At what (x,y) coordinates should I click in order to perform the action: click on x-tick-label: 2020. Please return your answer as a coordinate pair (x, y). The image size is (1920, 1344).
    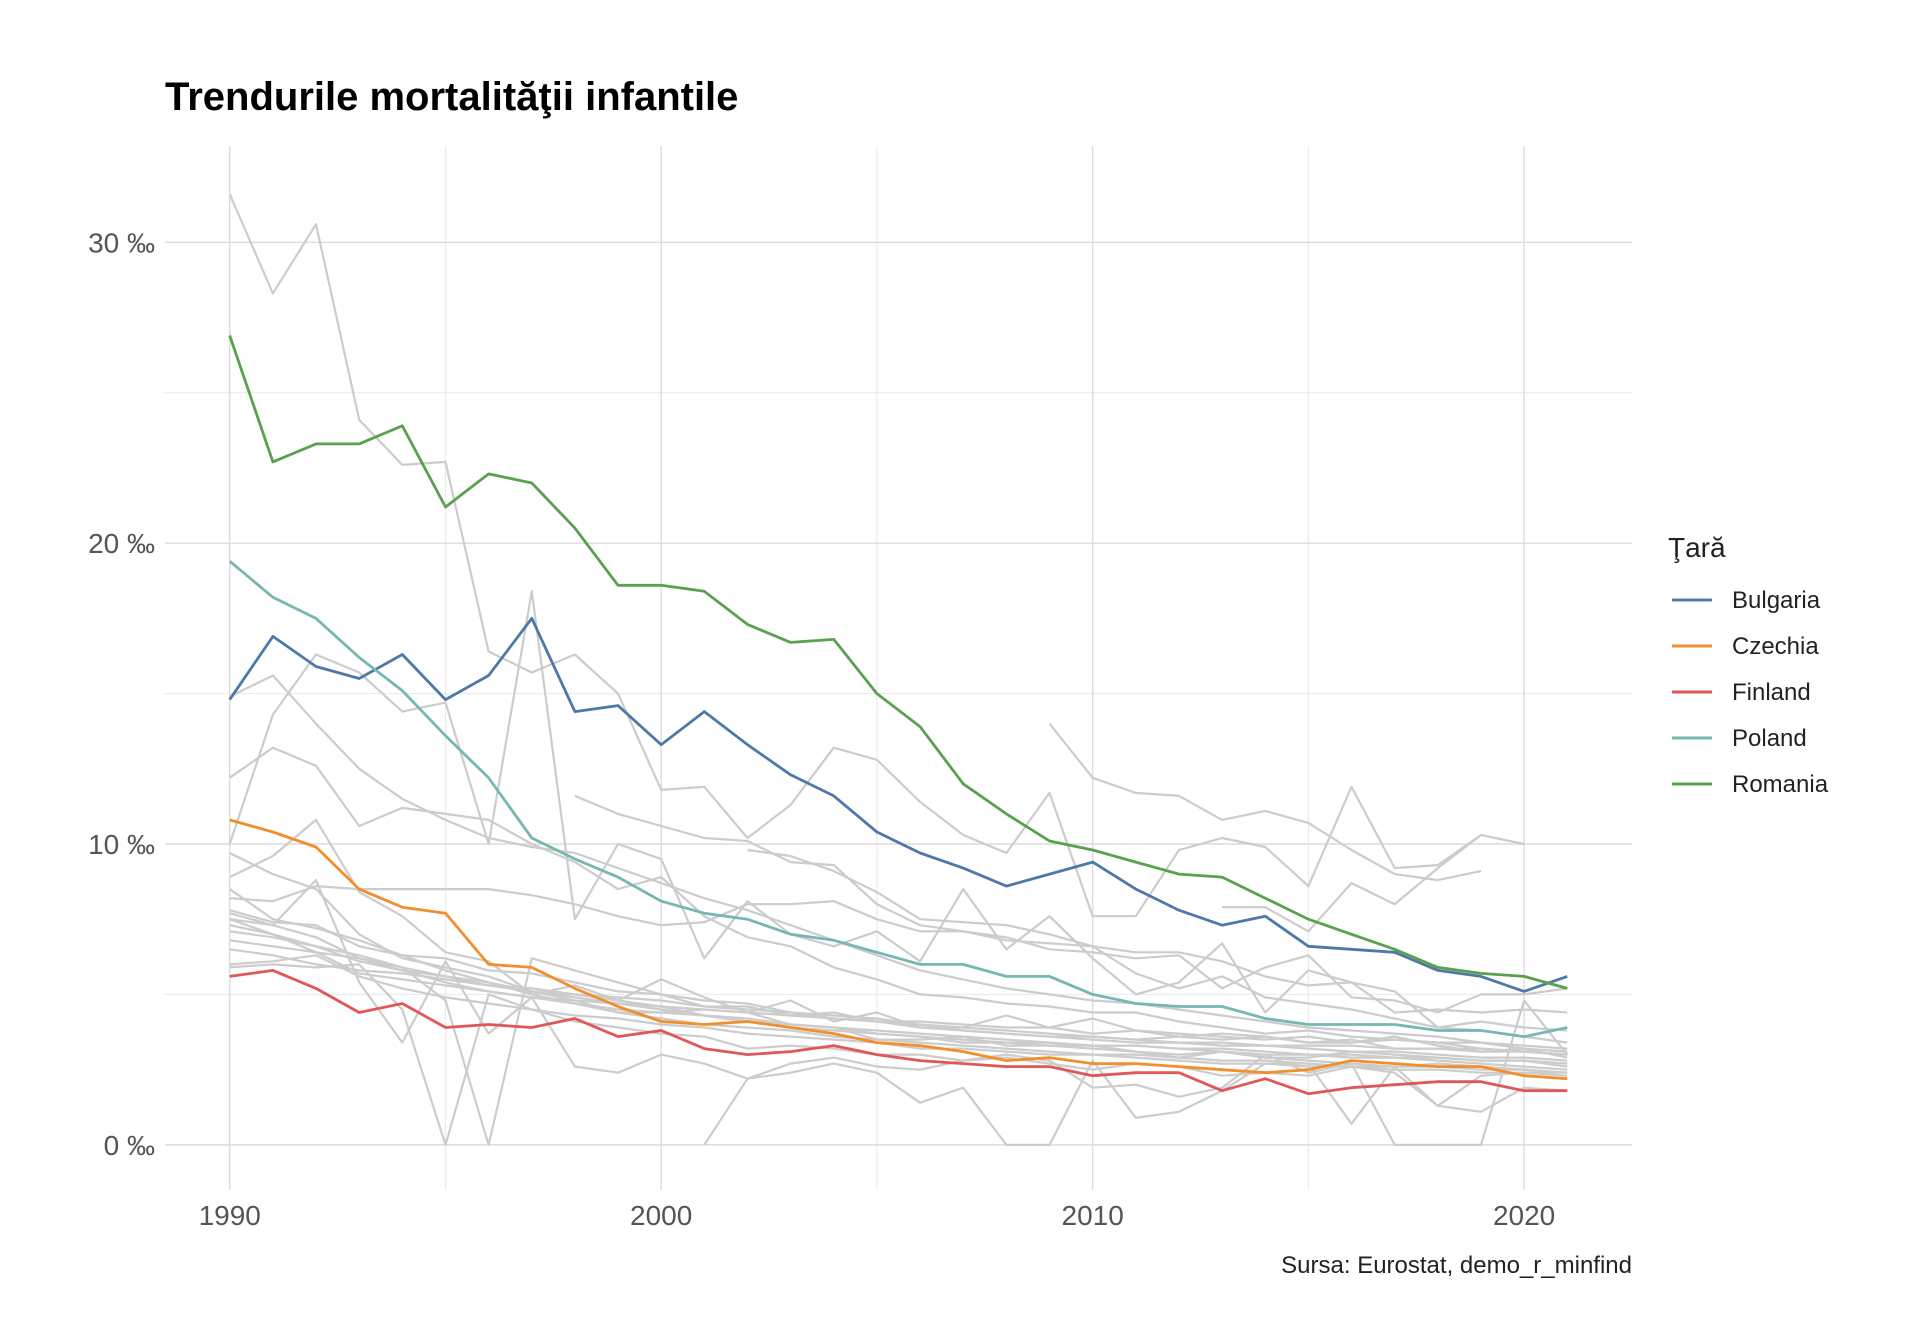
    Looking at the image, I should click on (1524, 1215).